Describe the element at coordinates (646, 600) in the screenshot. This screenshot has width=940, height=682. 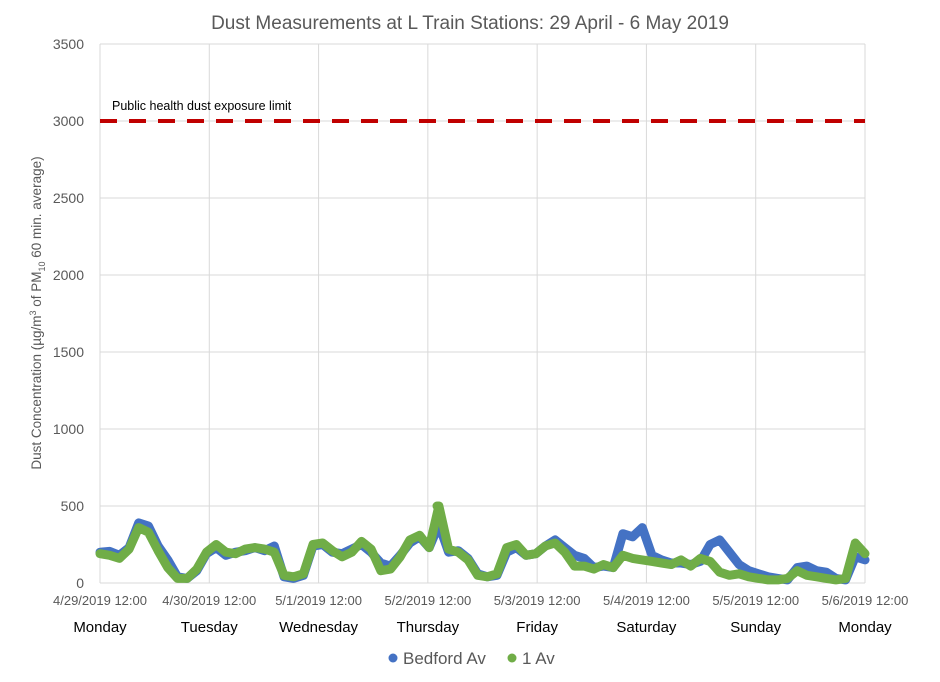
I see `x-tick-label: 5/4/2019 12:00` at that location.